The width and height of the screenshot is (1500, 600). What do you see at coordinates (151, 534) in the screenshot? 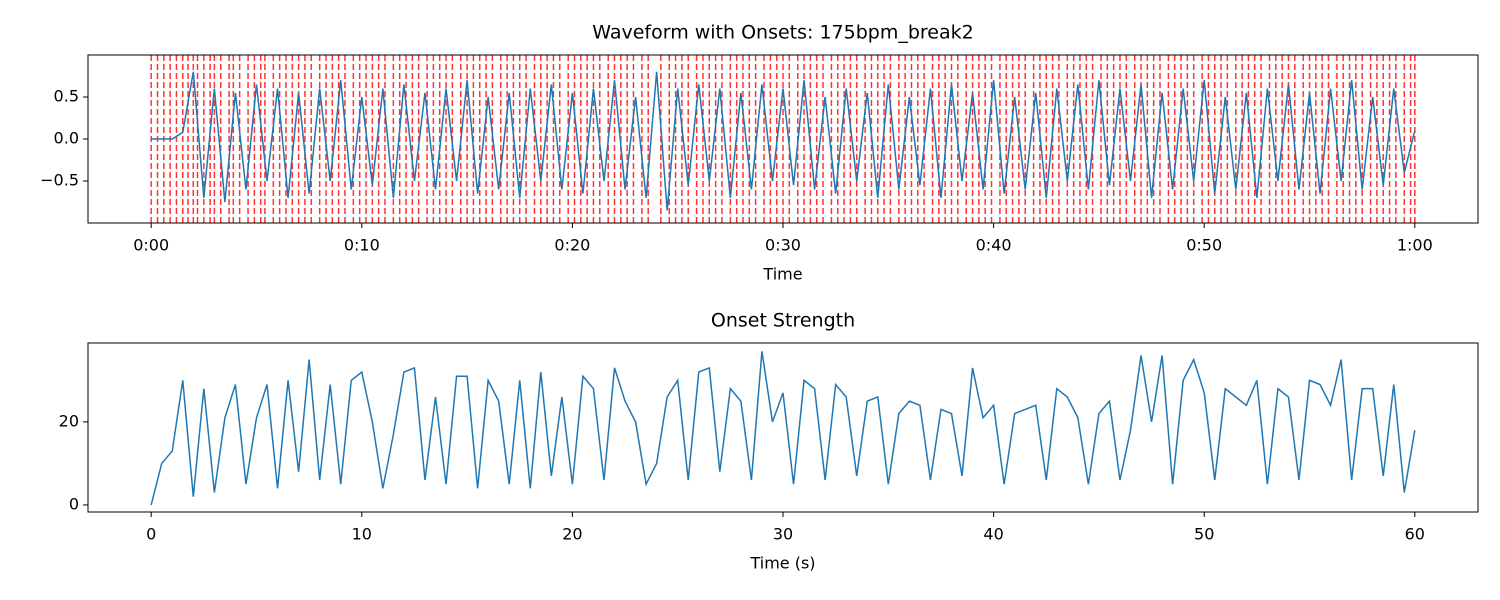
I see `x-tick-label: 0` at bounding box center [151, 534].